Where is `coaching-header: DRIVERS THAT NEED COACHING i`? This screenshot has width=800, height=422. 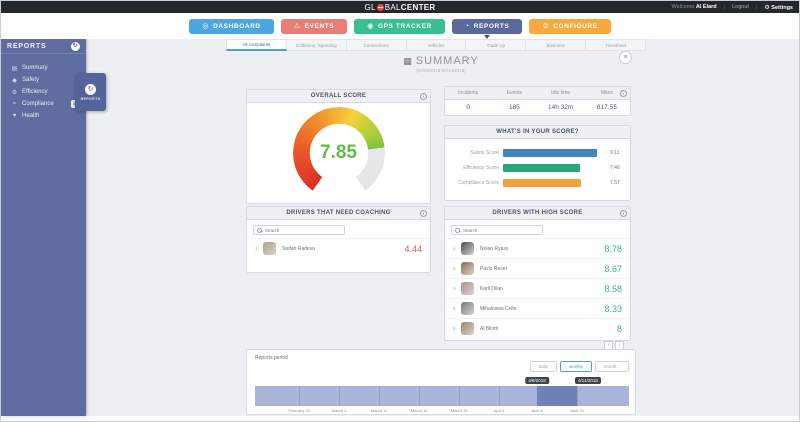 coaching-header: DRIVERS THAT NEED COACHING i is located at coordinates (338, 213).